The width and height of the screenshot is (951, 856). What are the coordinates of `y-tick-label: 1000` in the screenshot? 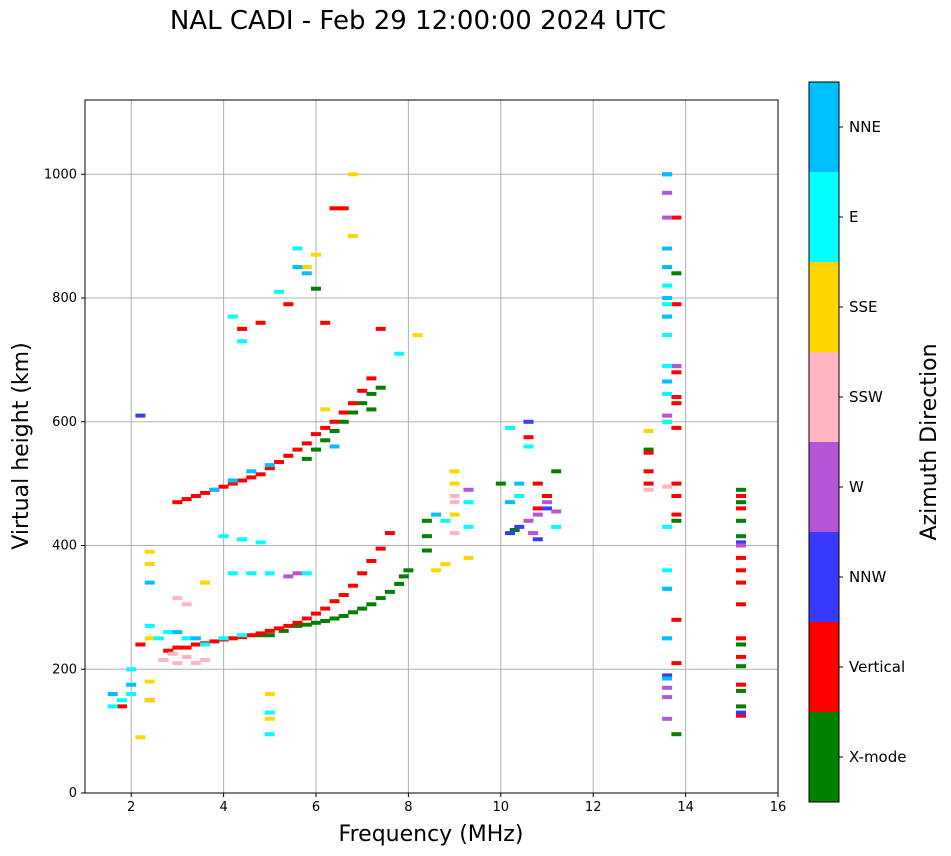 It's located at (60, 174).